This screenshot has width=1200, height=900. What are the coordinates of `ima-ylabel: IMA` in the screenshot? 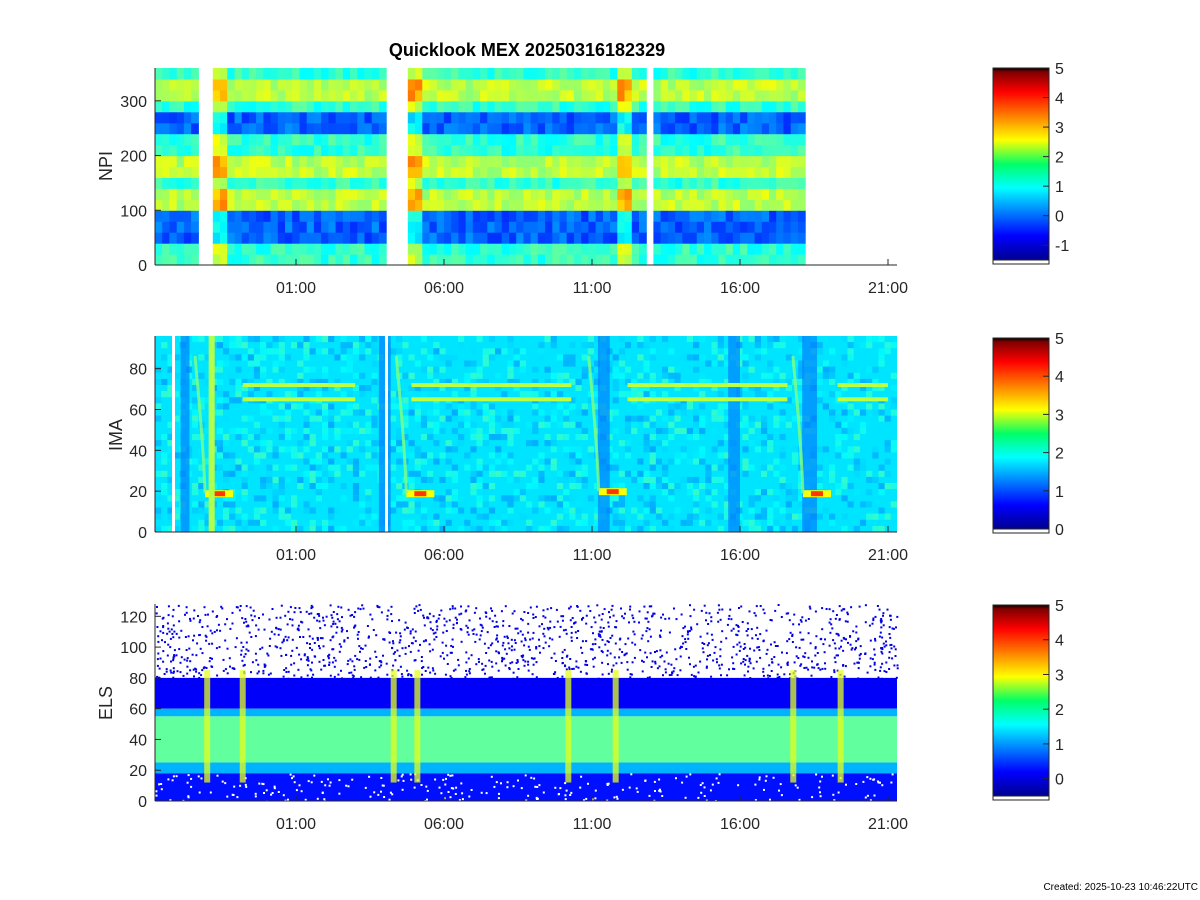 It's located at (116, 435).